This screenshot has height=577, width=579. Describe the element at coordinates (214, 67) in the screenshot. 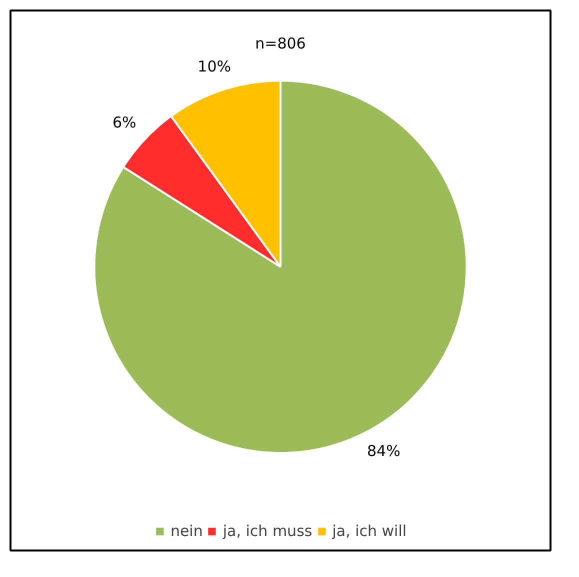

I see `data-label: 10%` at that location.